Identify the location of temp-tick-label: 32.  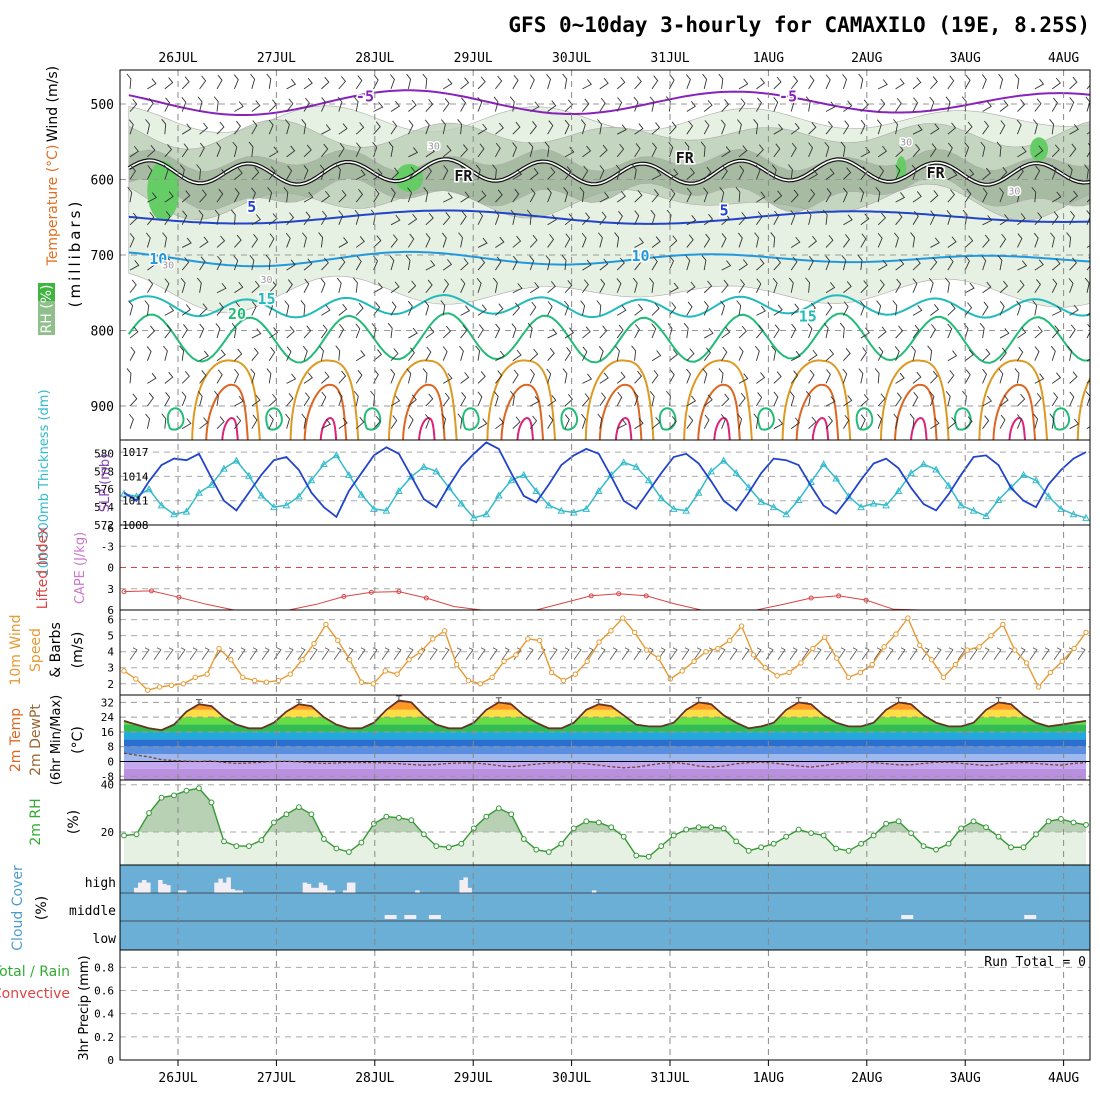
(107, 702).